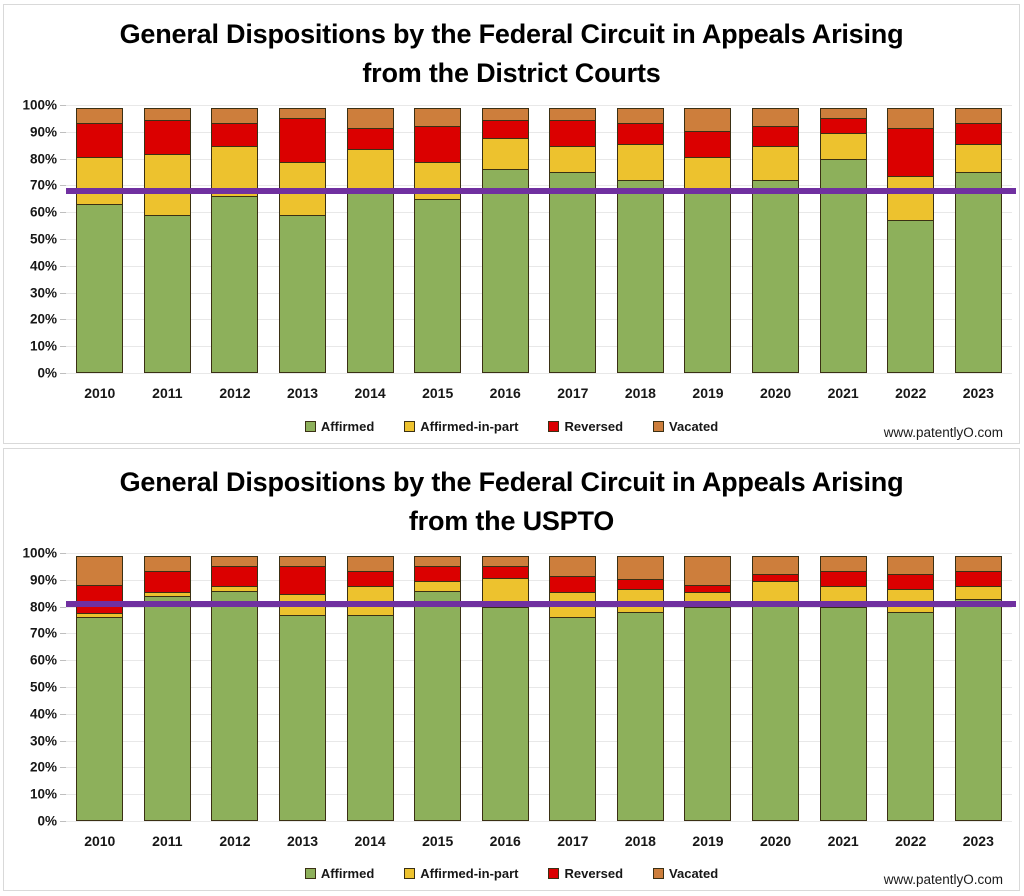 The height and width of the screenshot is (896, 1024). I want to click on x-axis-label-2021: 2021, so click(843, 841).